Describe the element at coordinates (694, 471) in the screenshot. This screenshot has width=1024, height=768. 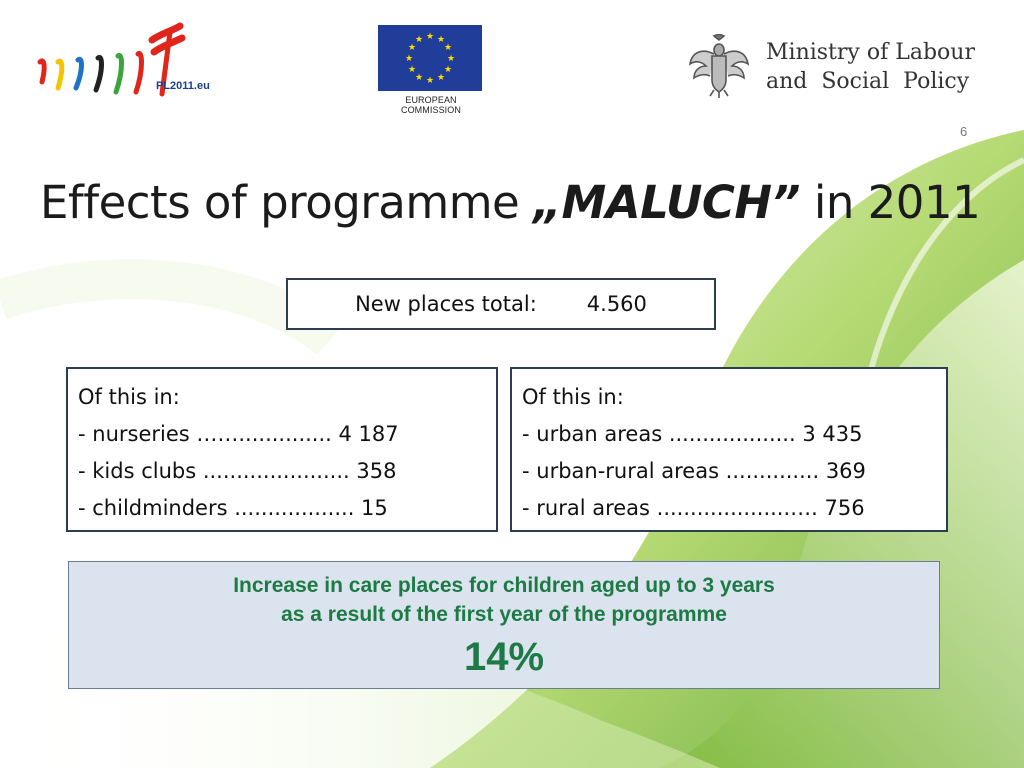
I see `list-item: - urban-rural areas .............. 369` at that location.